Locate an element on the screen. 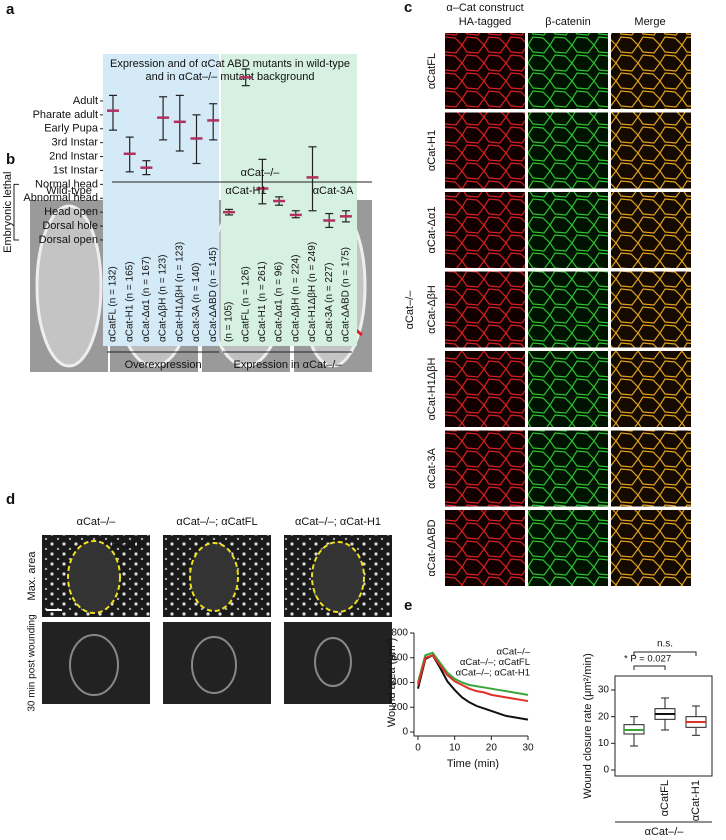 Image resolution: width=726 pixels, height=840 pixels. wound-images is located at coordinates (217, 619).